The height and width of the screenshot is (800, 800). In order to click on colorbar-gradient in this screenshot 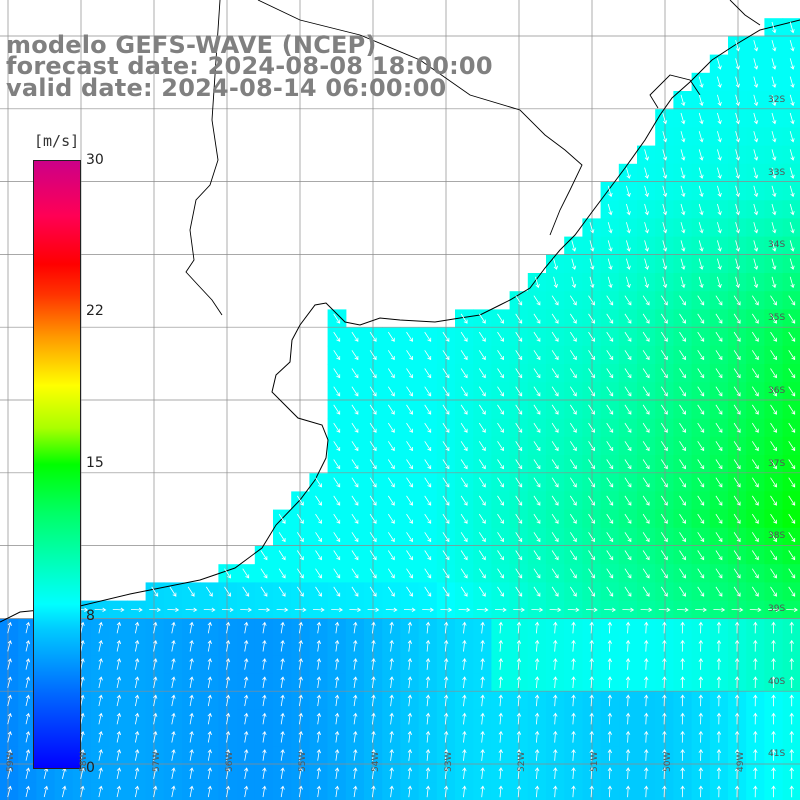, I will do `click(57, 464)`.